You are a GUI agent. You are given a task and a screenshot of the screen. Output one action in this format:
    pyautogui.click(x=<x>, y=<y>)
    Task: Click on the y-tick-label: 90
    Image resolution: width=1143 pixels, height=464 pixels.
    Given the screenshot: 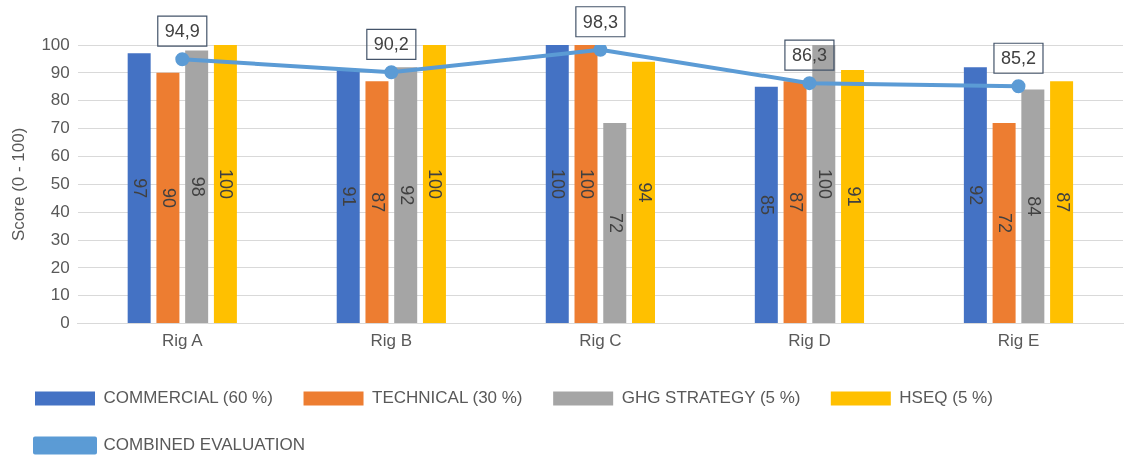 What is the action you would take?
    pyautogui.click(x=60, y=72)
    